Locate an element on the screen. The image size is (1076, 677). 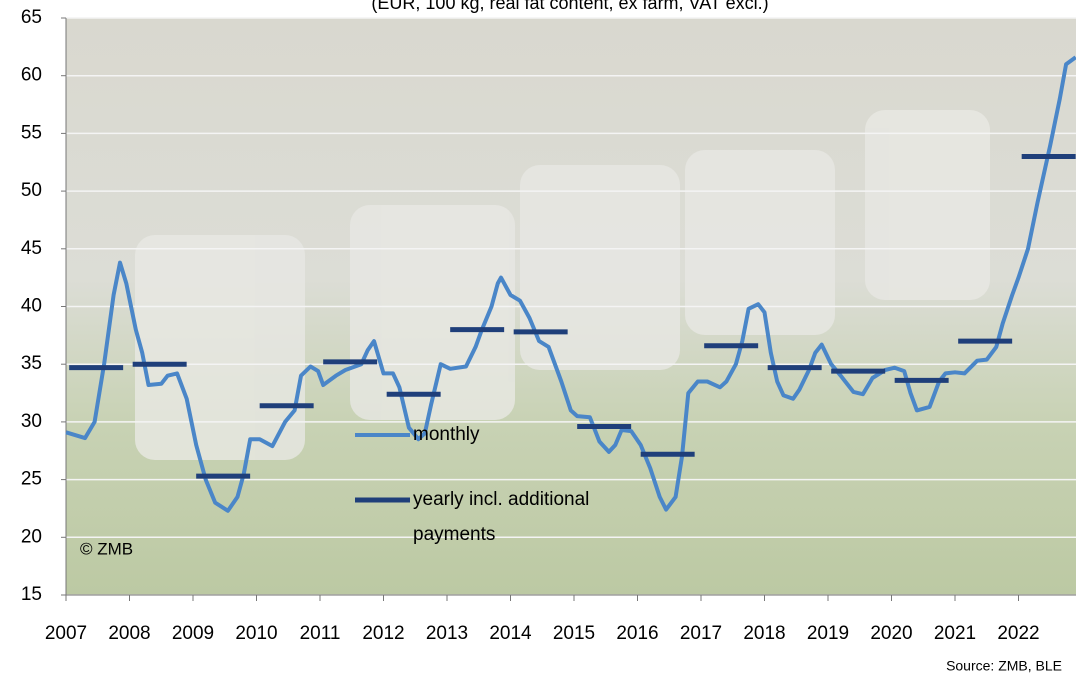
annotation: © ZMB is located at coordinates (106, 548).